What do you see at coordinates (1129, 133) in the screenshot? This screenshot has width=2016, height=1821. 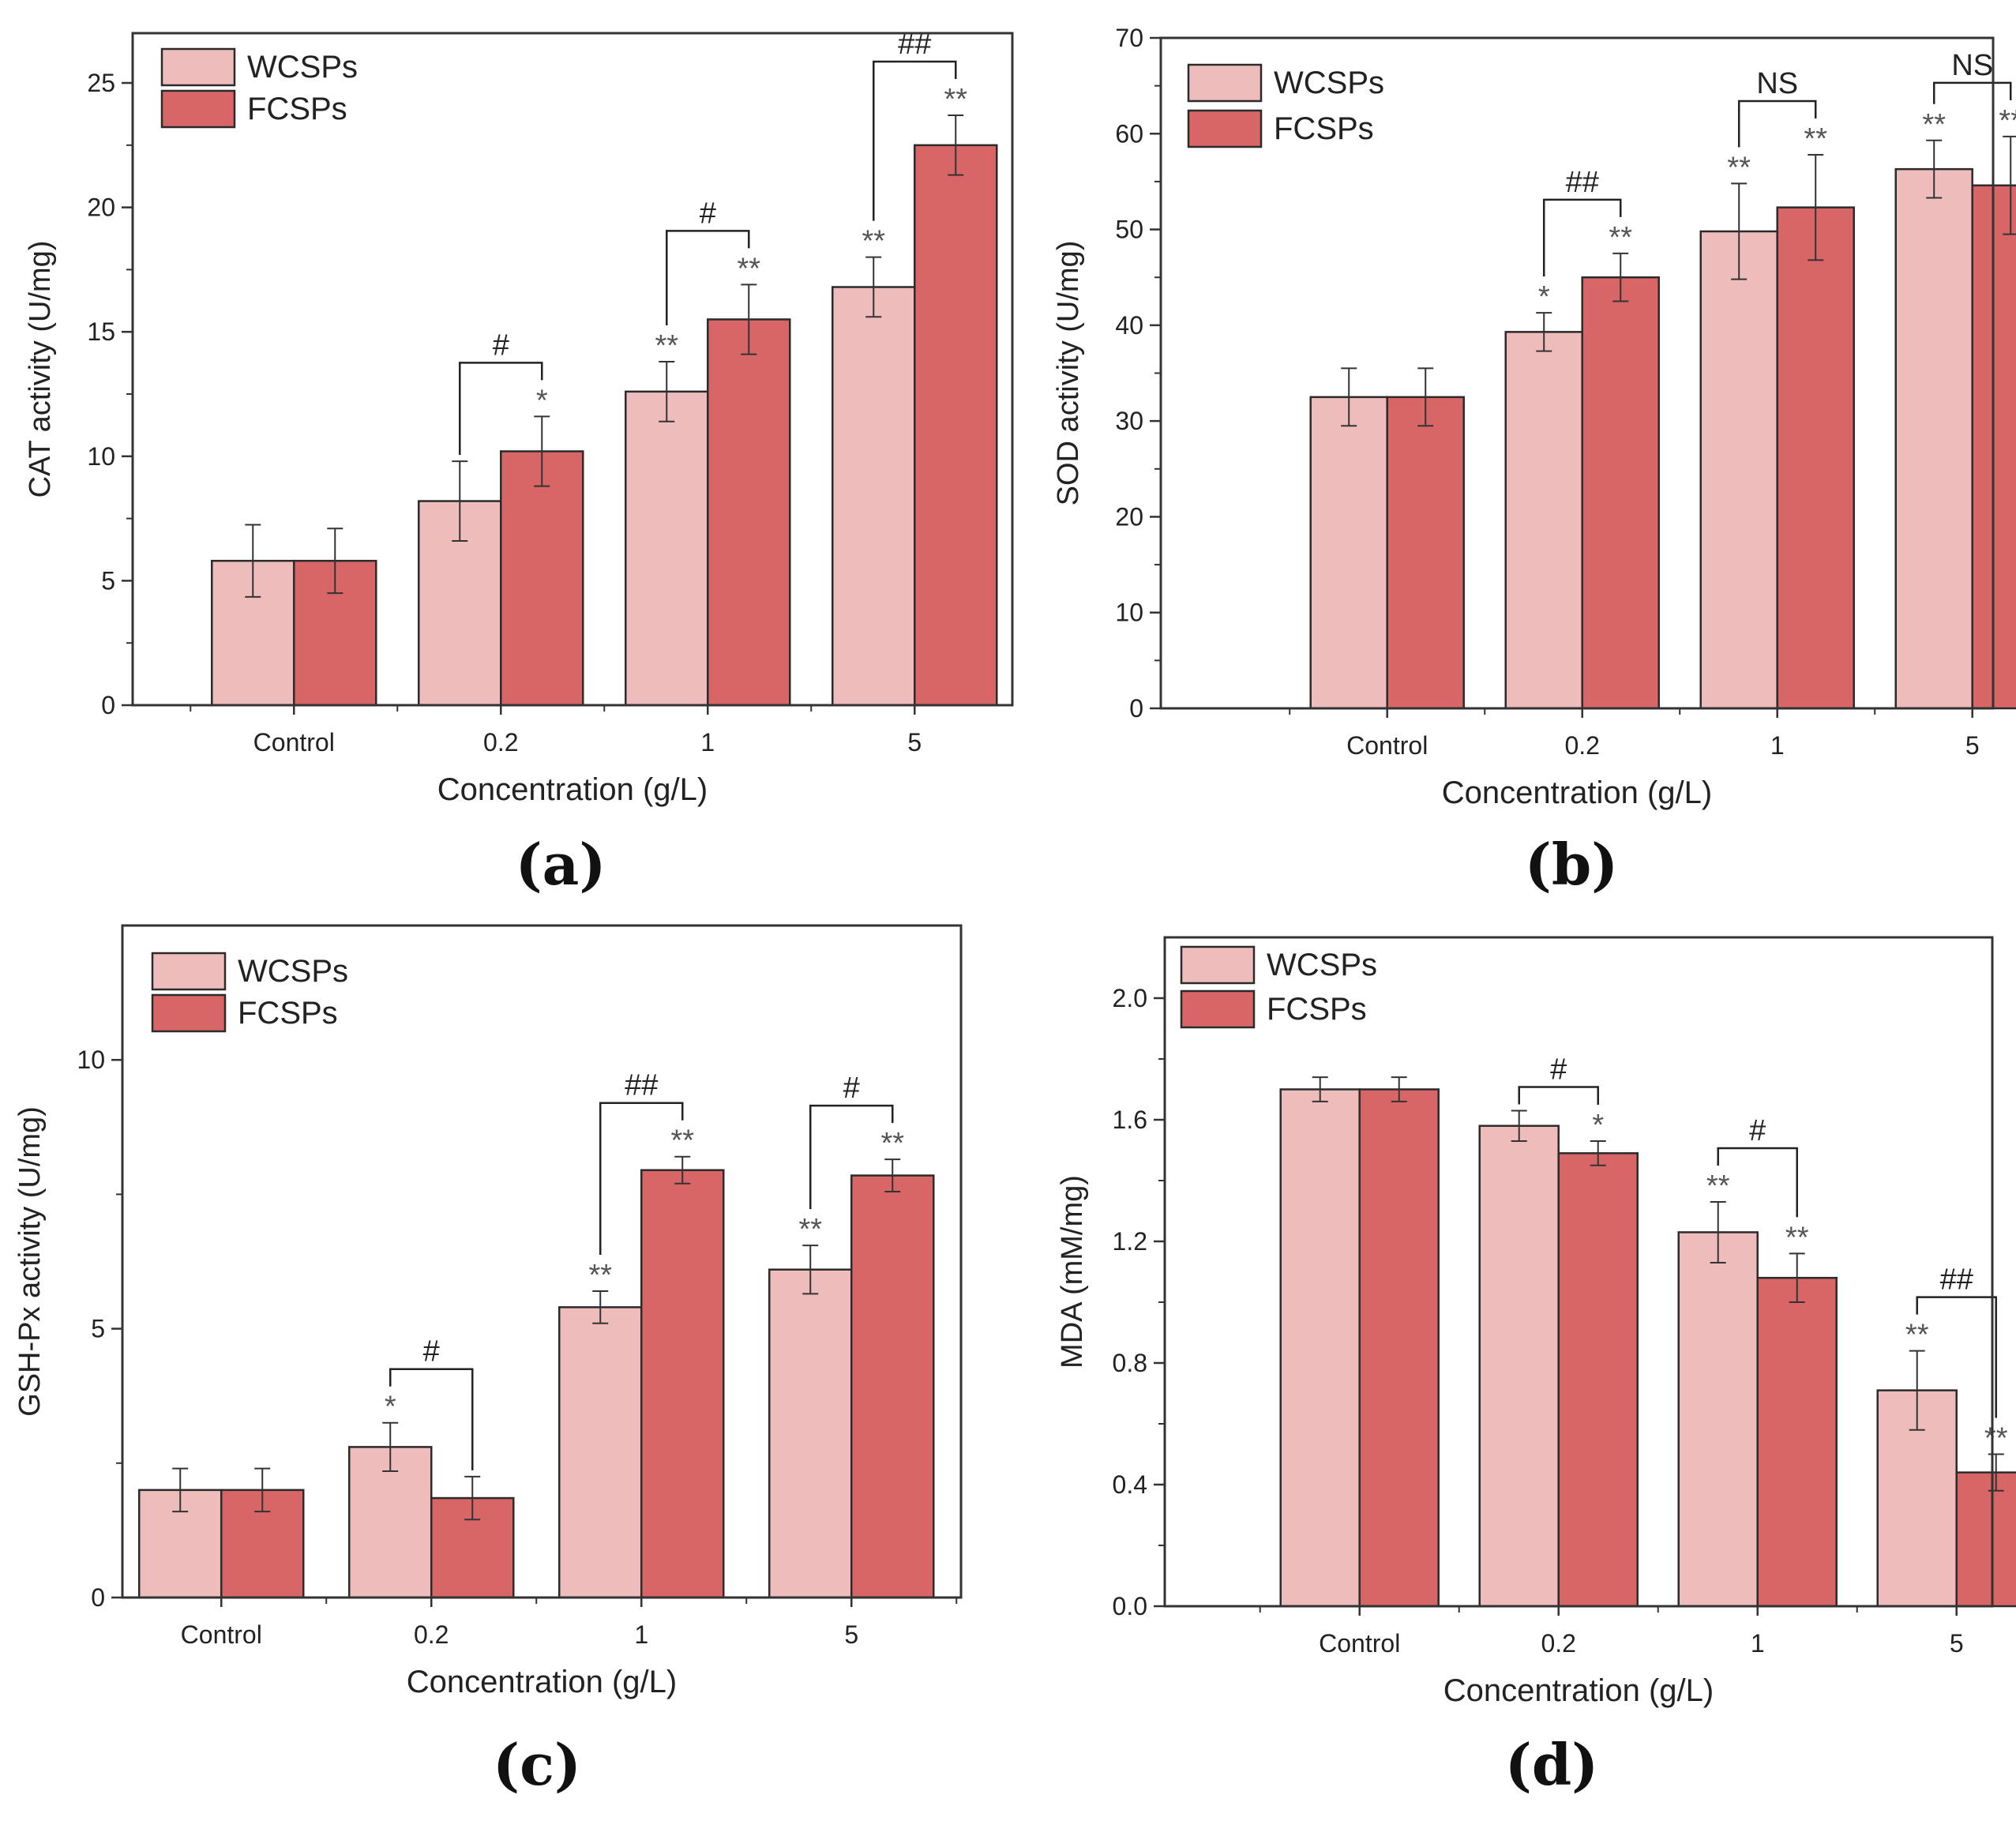 I see `y-tick-label: 60` at bounding box center [1129, 133].